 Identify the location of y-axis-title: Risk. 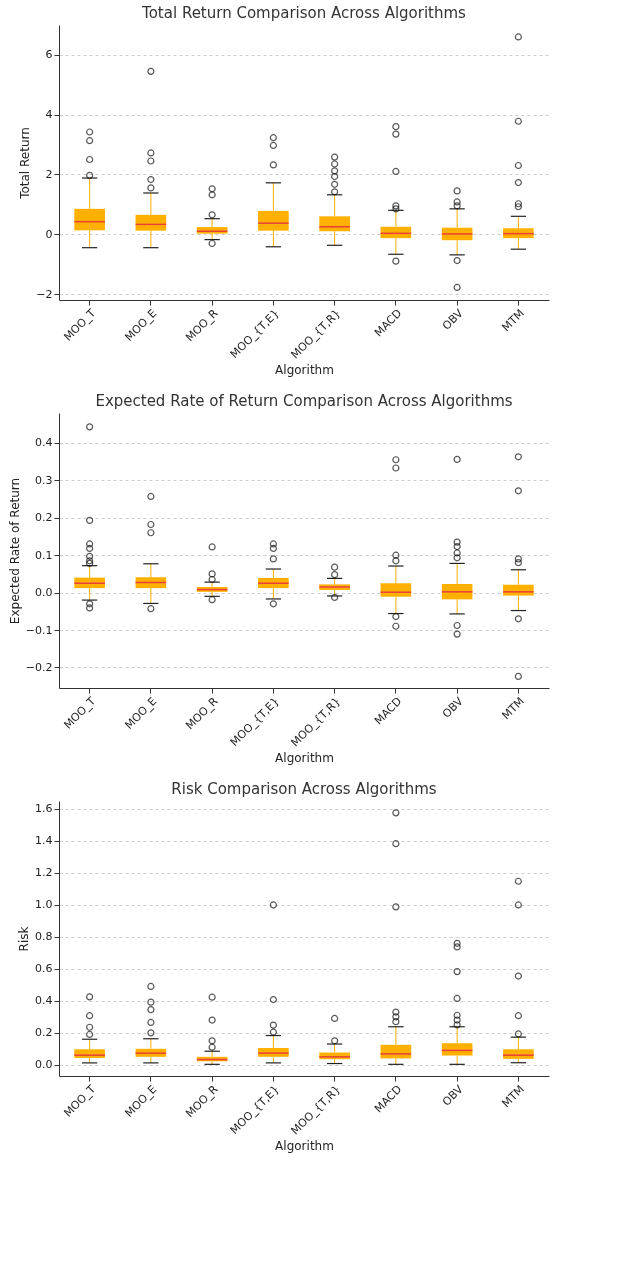
(24, 939).